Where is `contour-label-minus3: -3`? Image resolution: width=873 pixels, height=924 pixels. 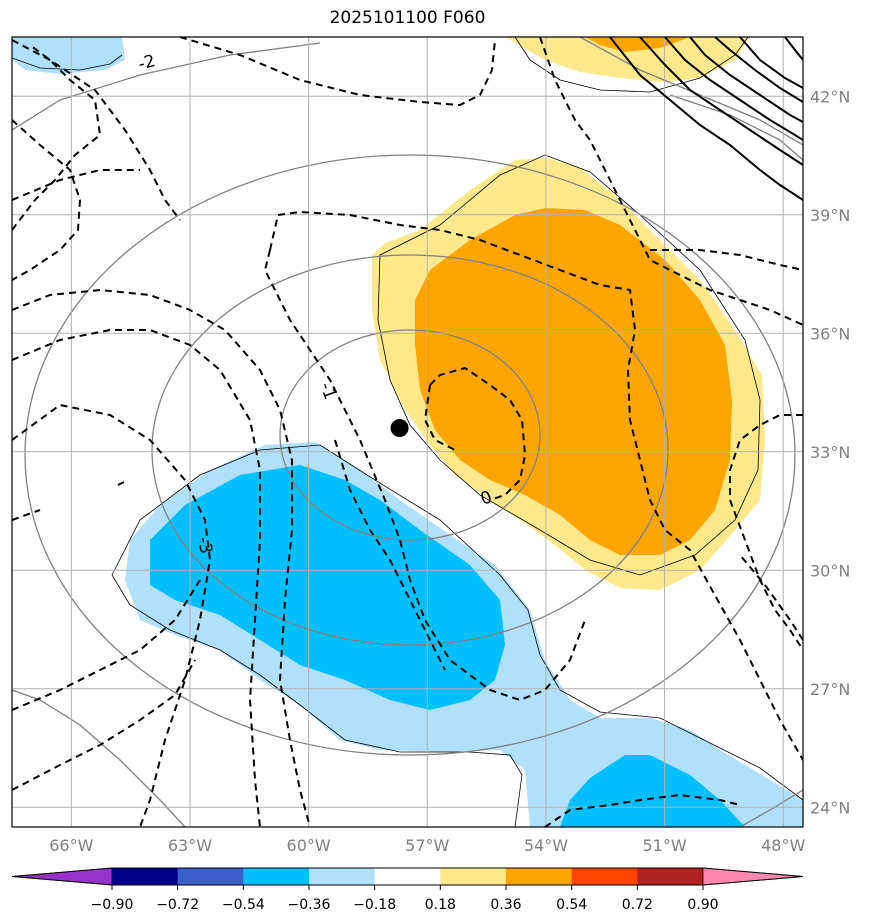 contour-label-minus3: -3 is located at coordinates (204, 545).